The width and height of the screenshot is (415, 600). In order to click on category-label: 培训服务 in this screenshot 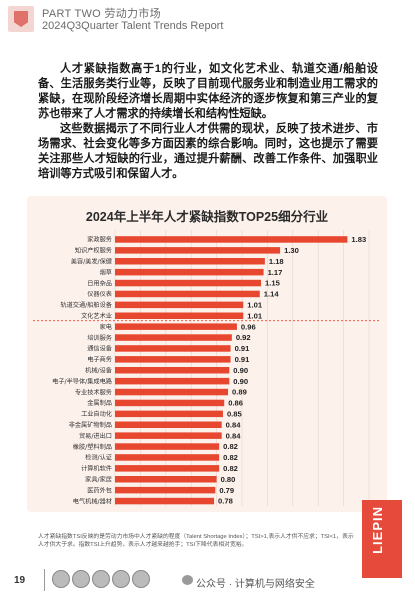, I will do `click(99, 338)`.